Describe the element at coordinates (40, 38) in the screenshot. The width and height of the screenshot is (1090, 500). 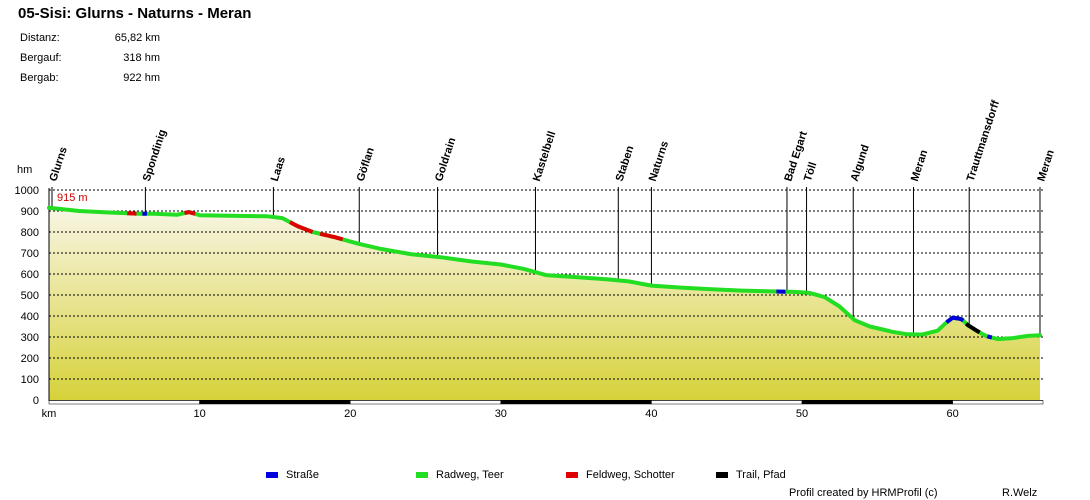
I see `stat-distance-label: Distanz:` at that location.